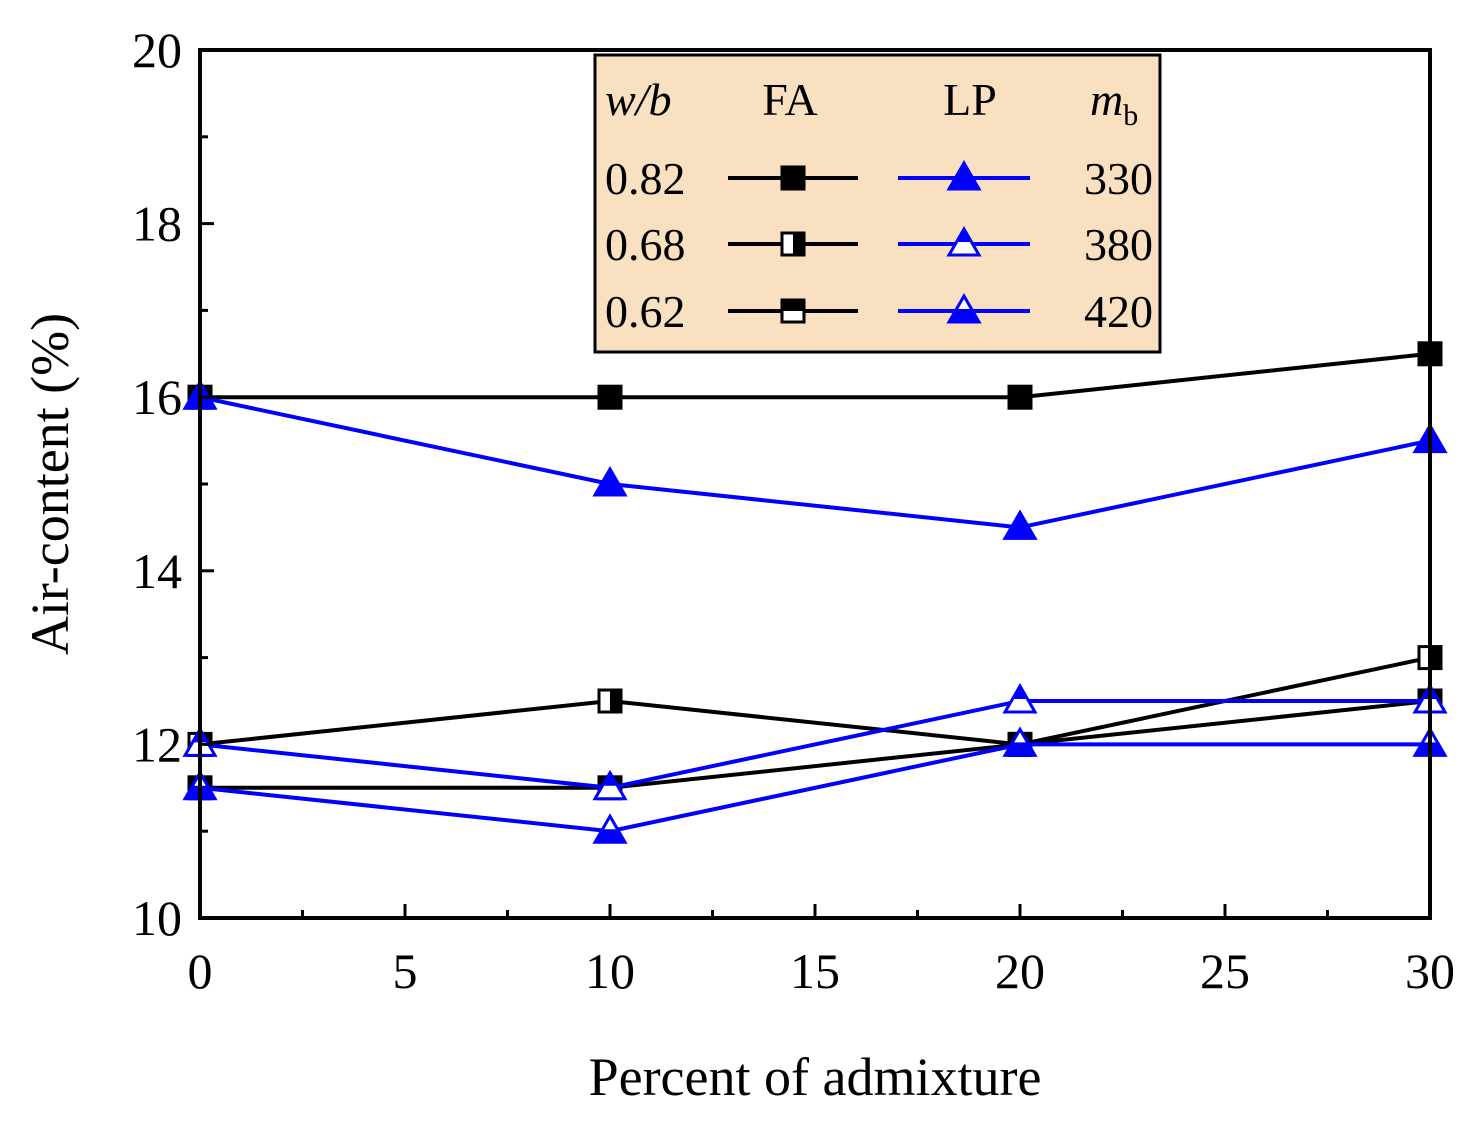 Image resolution: width=1484 pixels, height=1128 pixels. I want to click on y-tick-label: 20, so click(157, 50).